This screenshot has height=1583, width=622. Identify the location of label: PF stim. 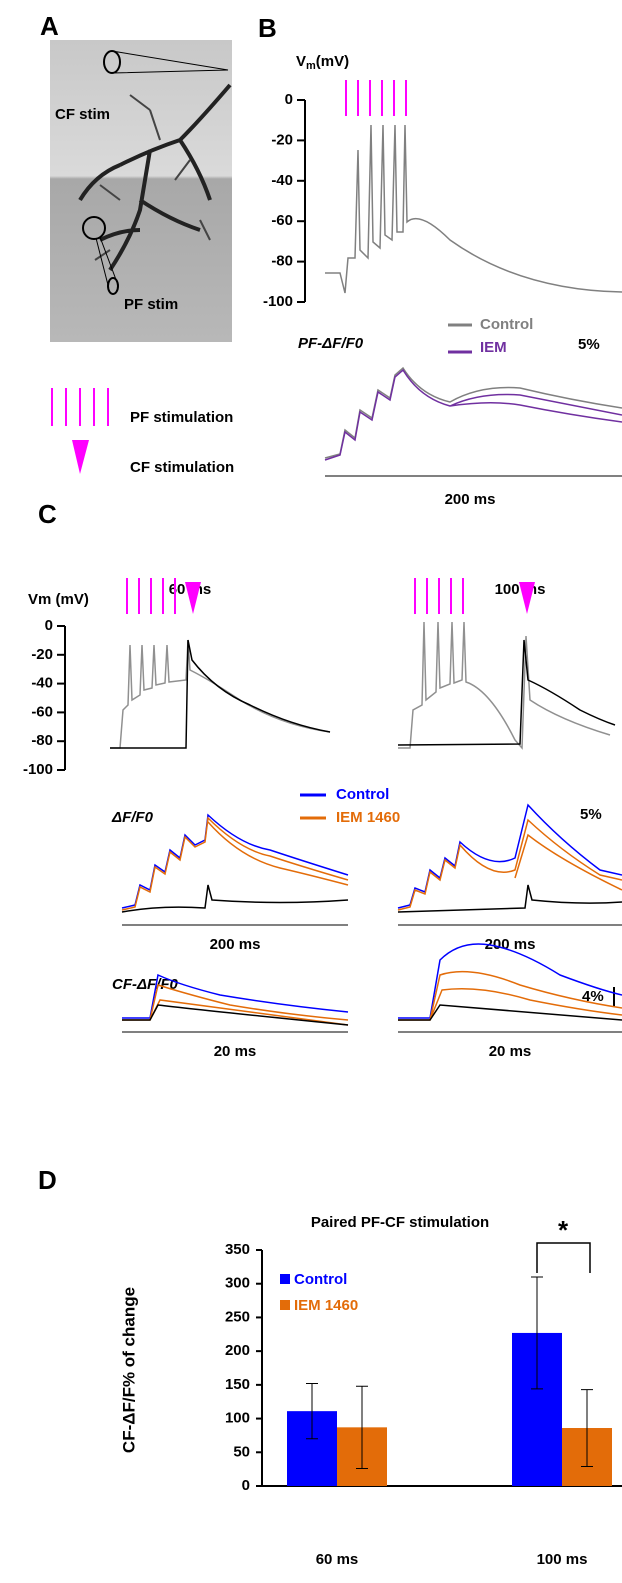
(151, 304).